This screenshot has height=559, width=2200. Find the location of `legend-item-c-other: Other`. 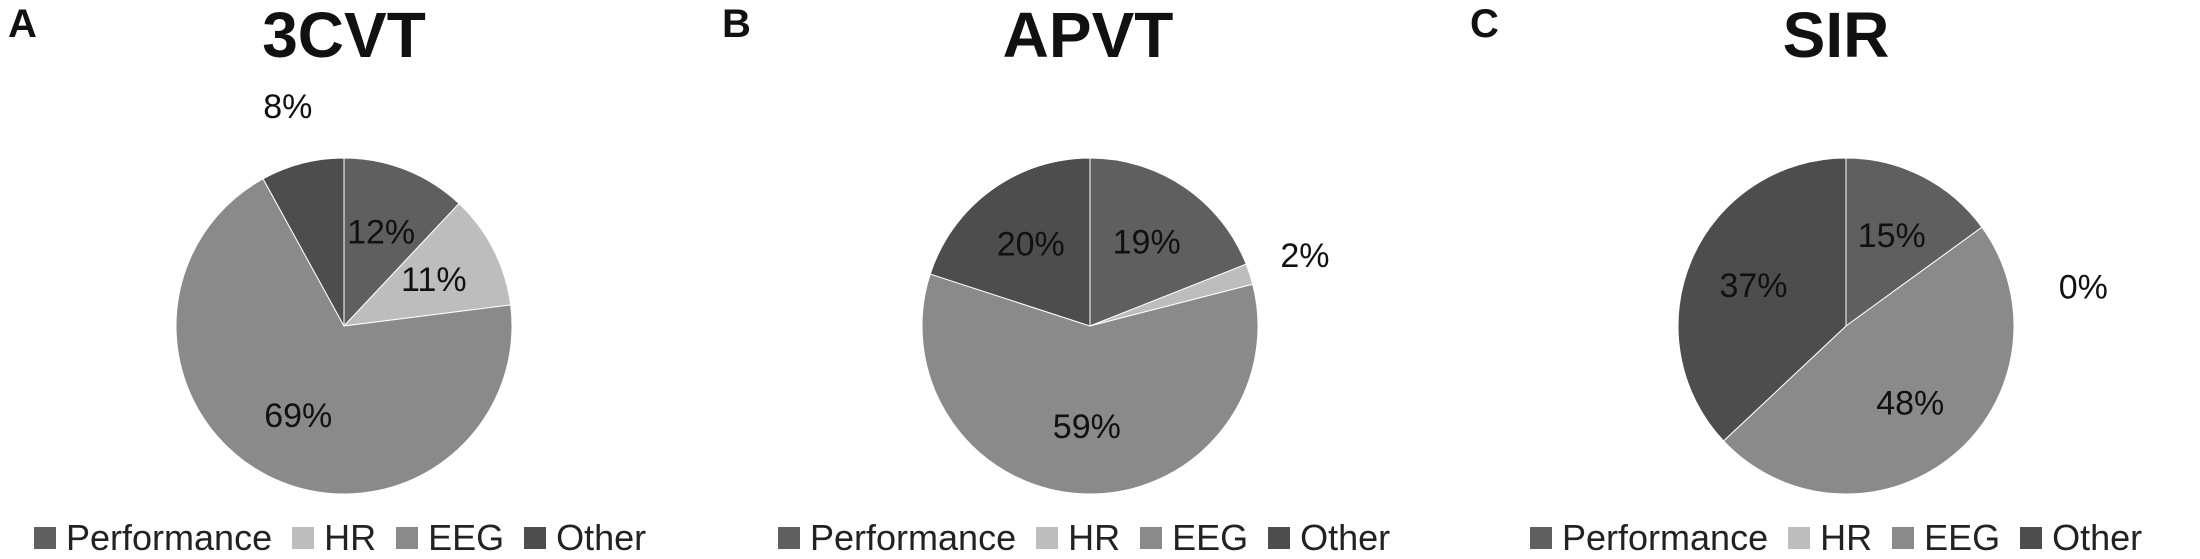

legend-item-c-other: Other is located at coordinates (2081, 538).